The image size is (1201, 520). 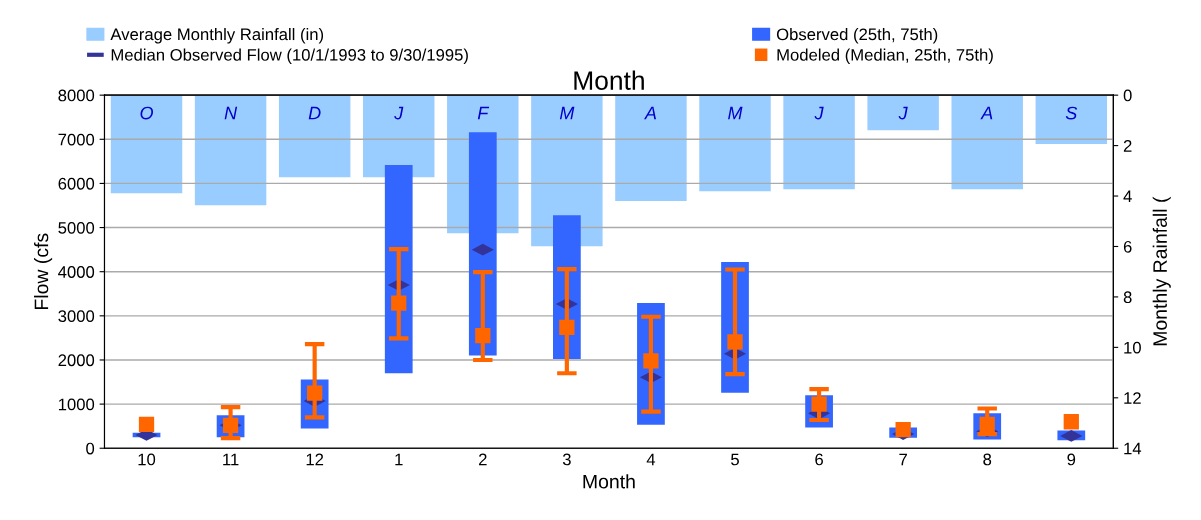 What do you see at coordinates (76, 139) in the screenshot?
I see `y-tick-label: 7000` at bounding box center [76, 139].